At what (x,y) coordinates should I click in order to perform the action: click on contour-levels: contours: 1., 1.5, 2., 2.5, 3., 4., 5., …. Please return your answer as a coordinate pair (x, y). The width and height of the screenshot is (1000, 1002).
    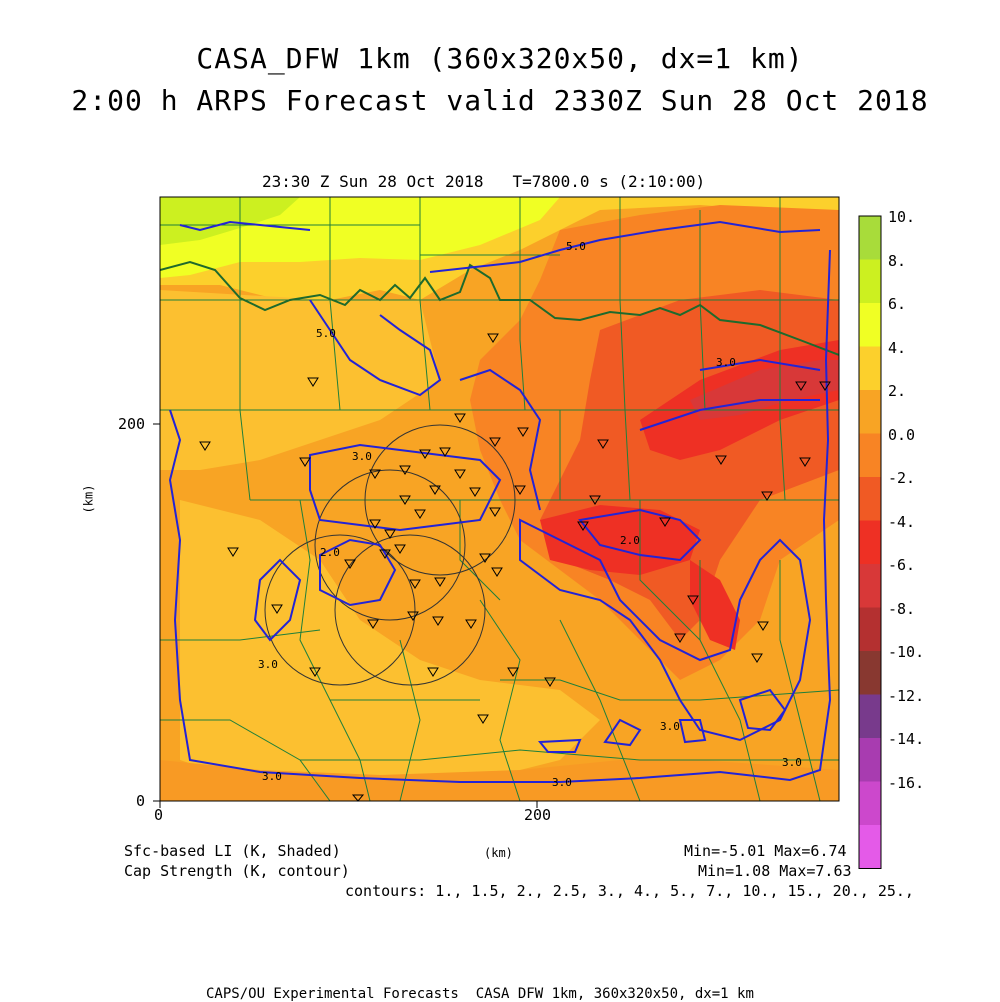
    Looking at the image, I should click on (629, 891).